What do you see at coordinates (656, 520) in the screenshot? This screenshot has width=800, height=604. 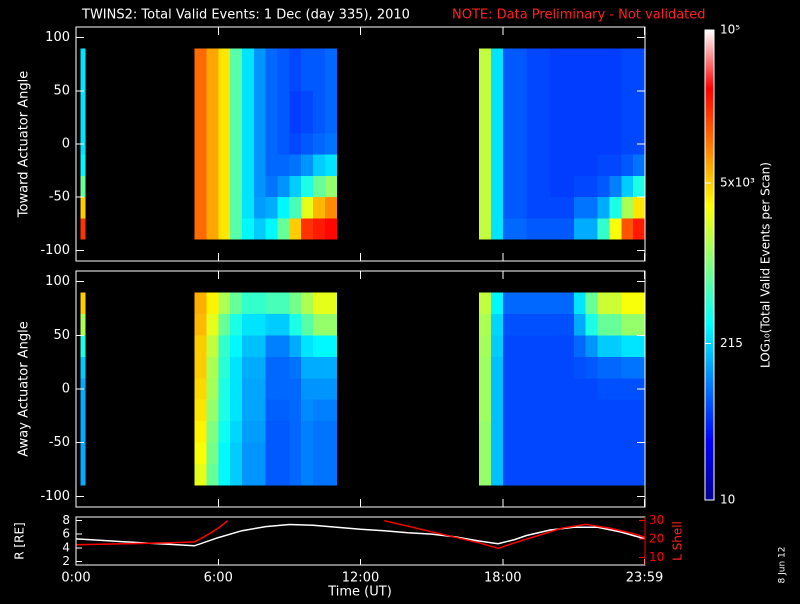 I see `y2-tick-label: 30` at bounding box center [656, 520].